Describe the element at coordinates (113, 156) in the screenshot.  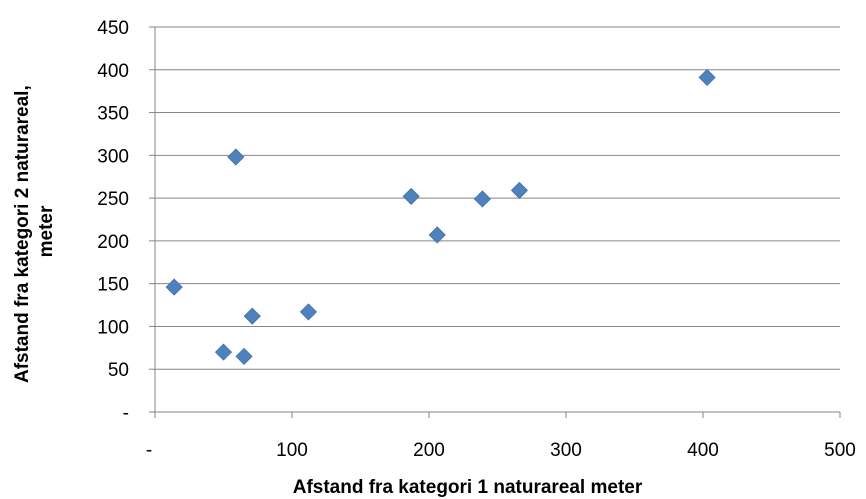
I see `y-tick-label: 300` at that location.